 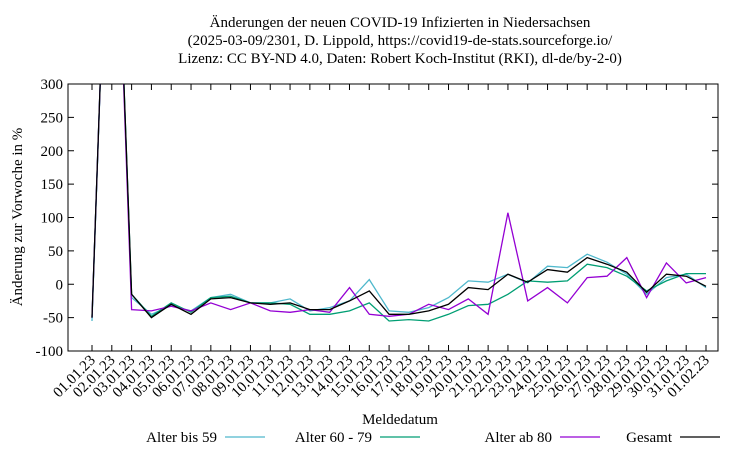 I want to click on y-tick-label: 300, so click(x=52, y=85).